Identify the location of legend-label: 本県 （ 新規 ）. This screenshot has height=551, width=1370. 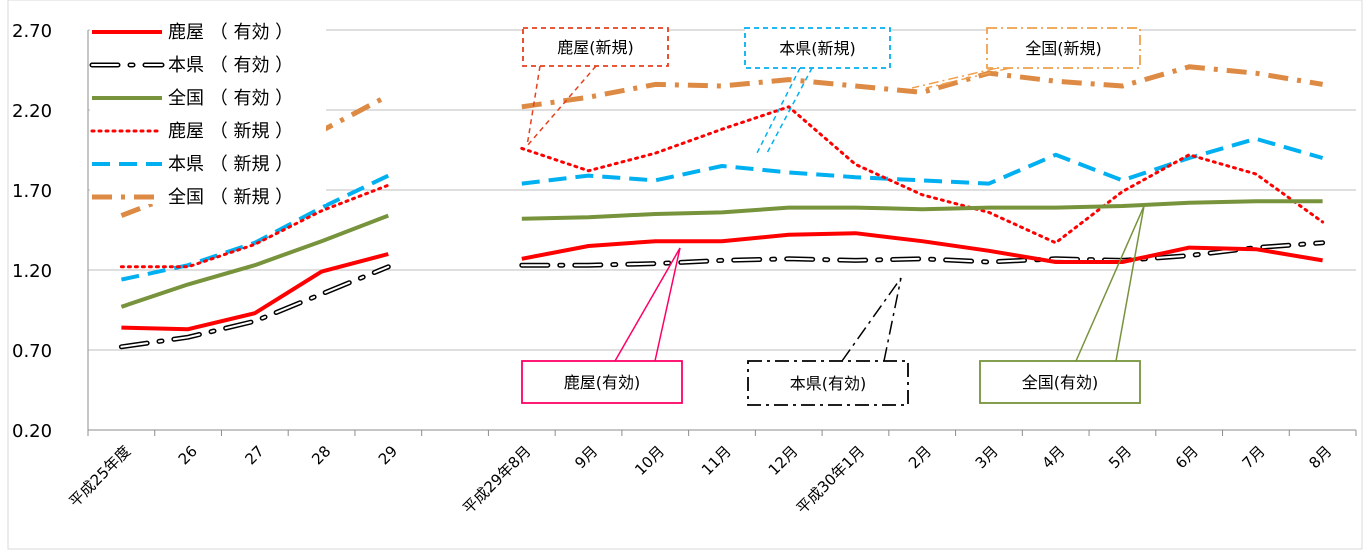
(230, 164).